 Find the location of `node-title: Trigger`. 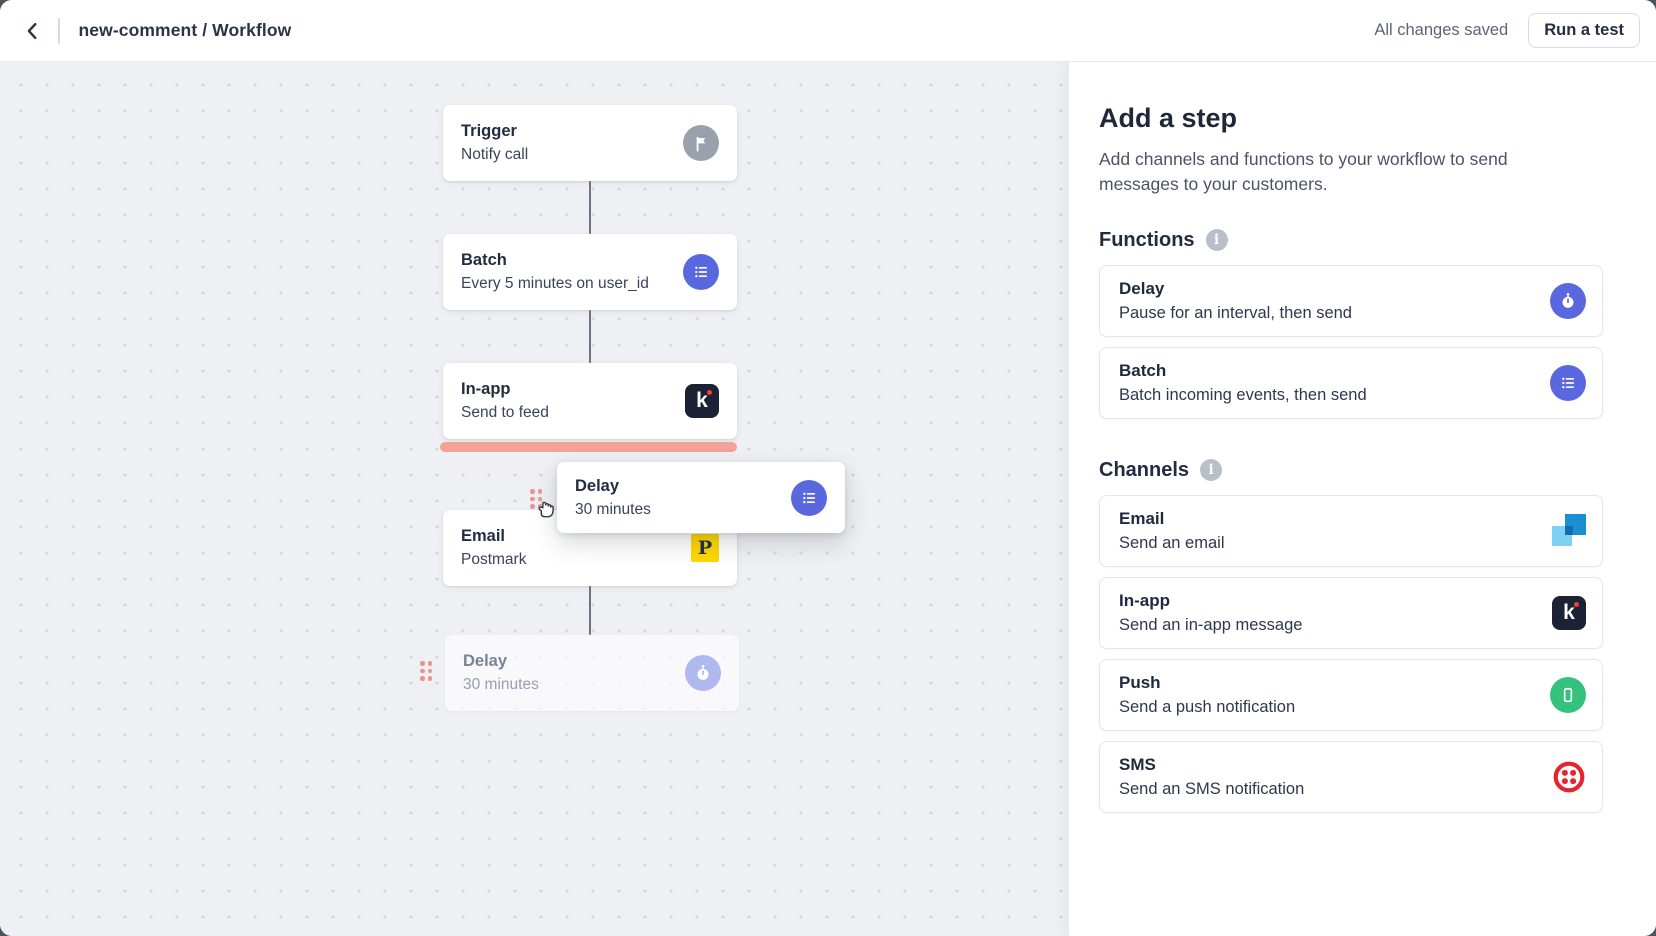

node-title: Trigger is located at coordinates (489, 131).